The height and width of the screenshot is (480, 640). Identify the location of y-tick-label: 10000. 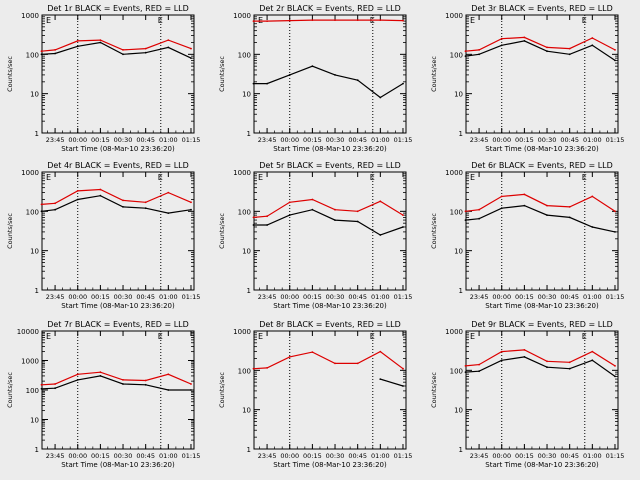
(28, 332).